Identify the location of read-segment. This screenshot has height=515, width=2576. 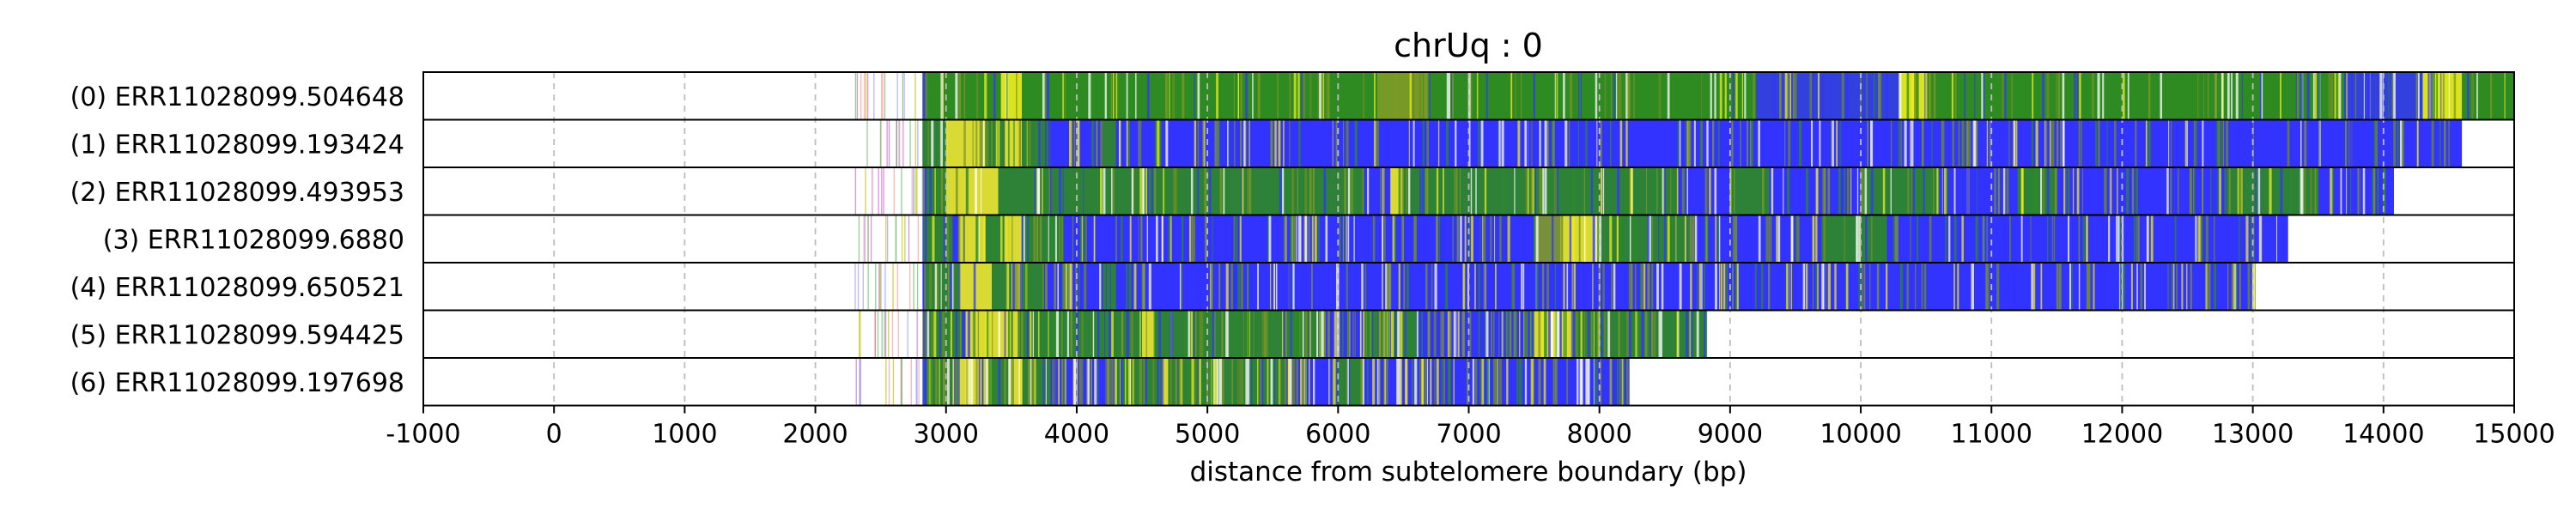
(2135, 96).